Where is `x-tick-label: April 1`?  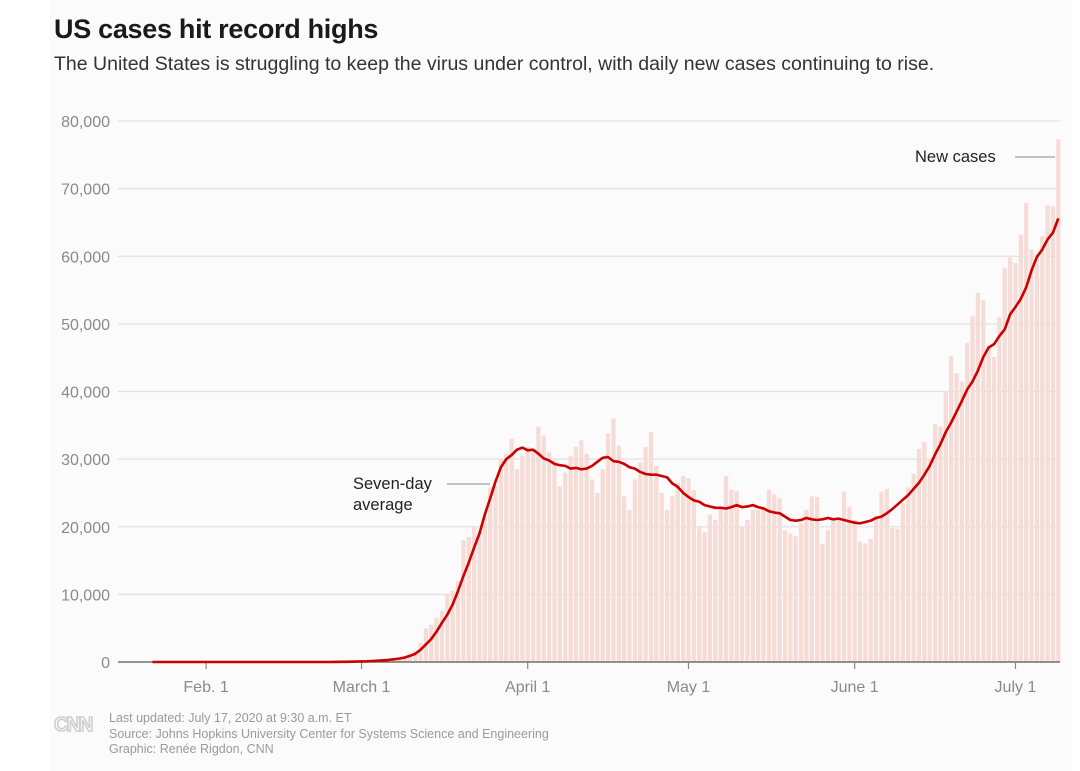 x-tick-label: April 1 is located at coordinates (527, 687).